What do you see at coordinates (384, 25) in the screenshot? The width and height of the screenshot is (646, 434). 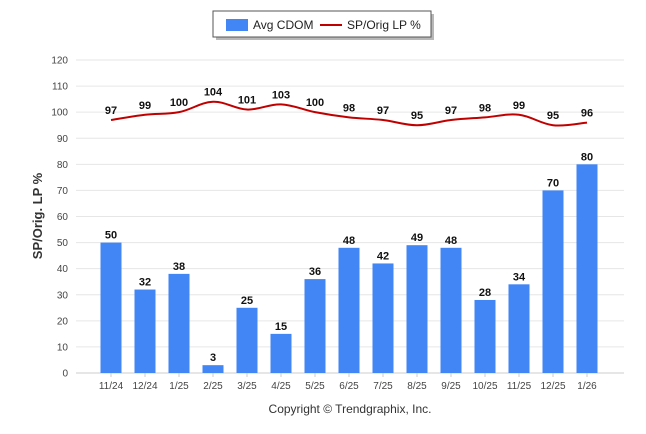 I see `legend-label-line: SP/Orig LP %` at bounding box center [384, 25].